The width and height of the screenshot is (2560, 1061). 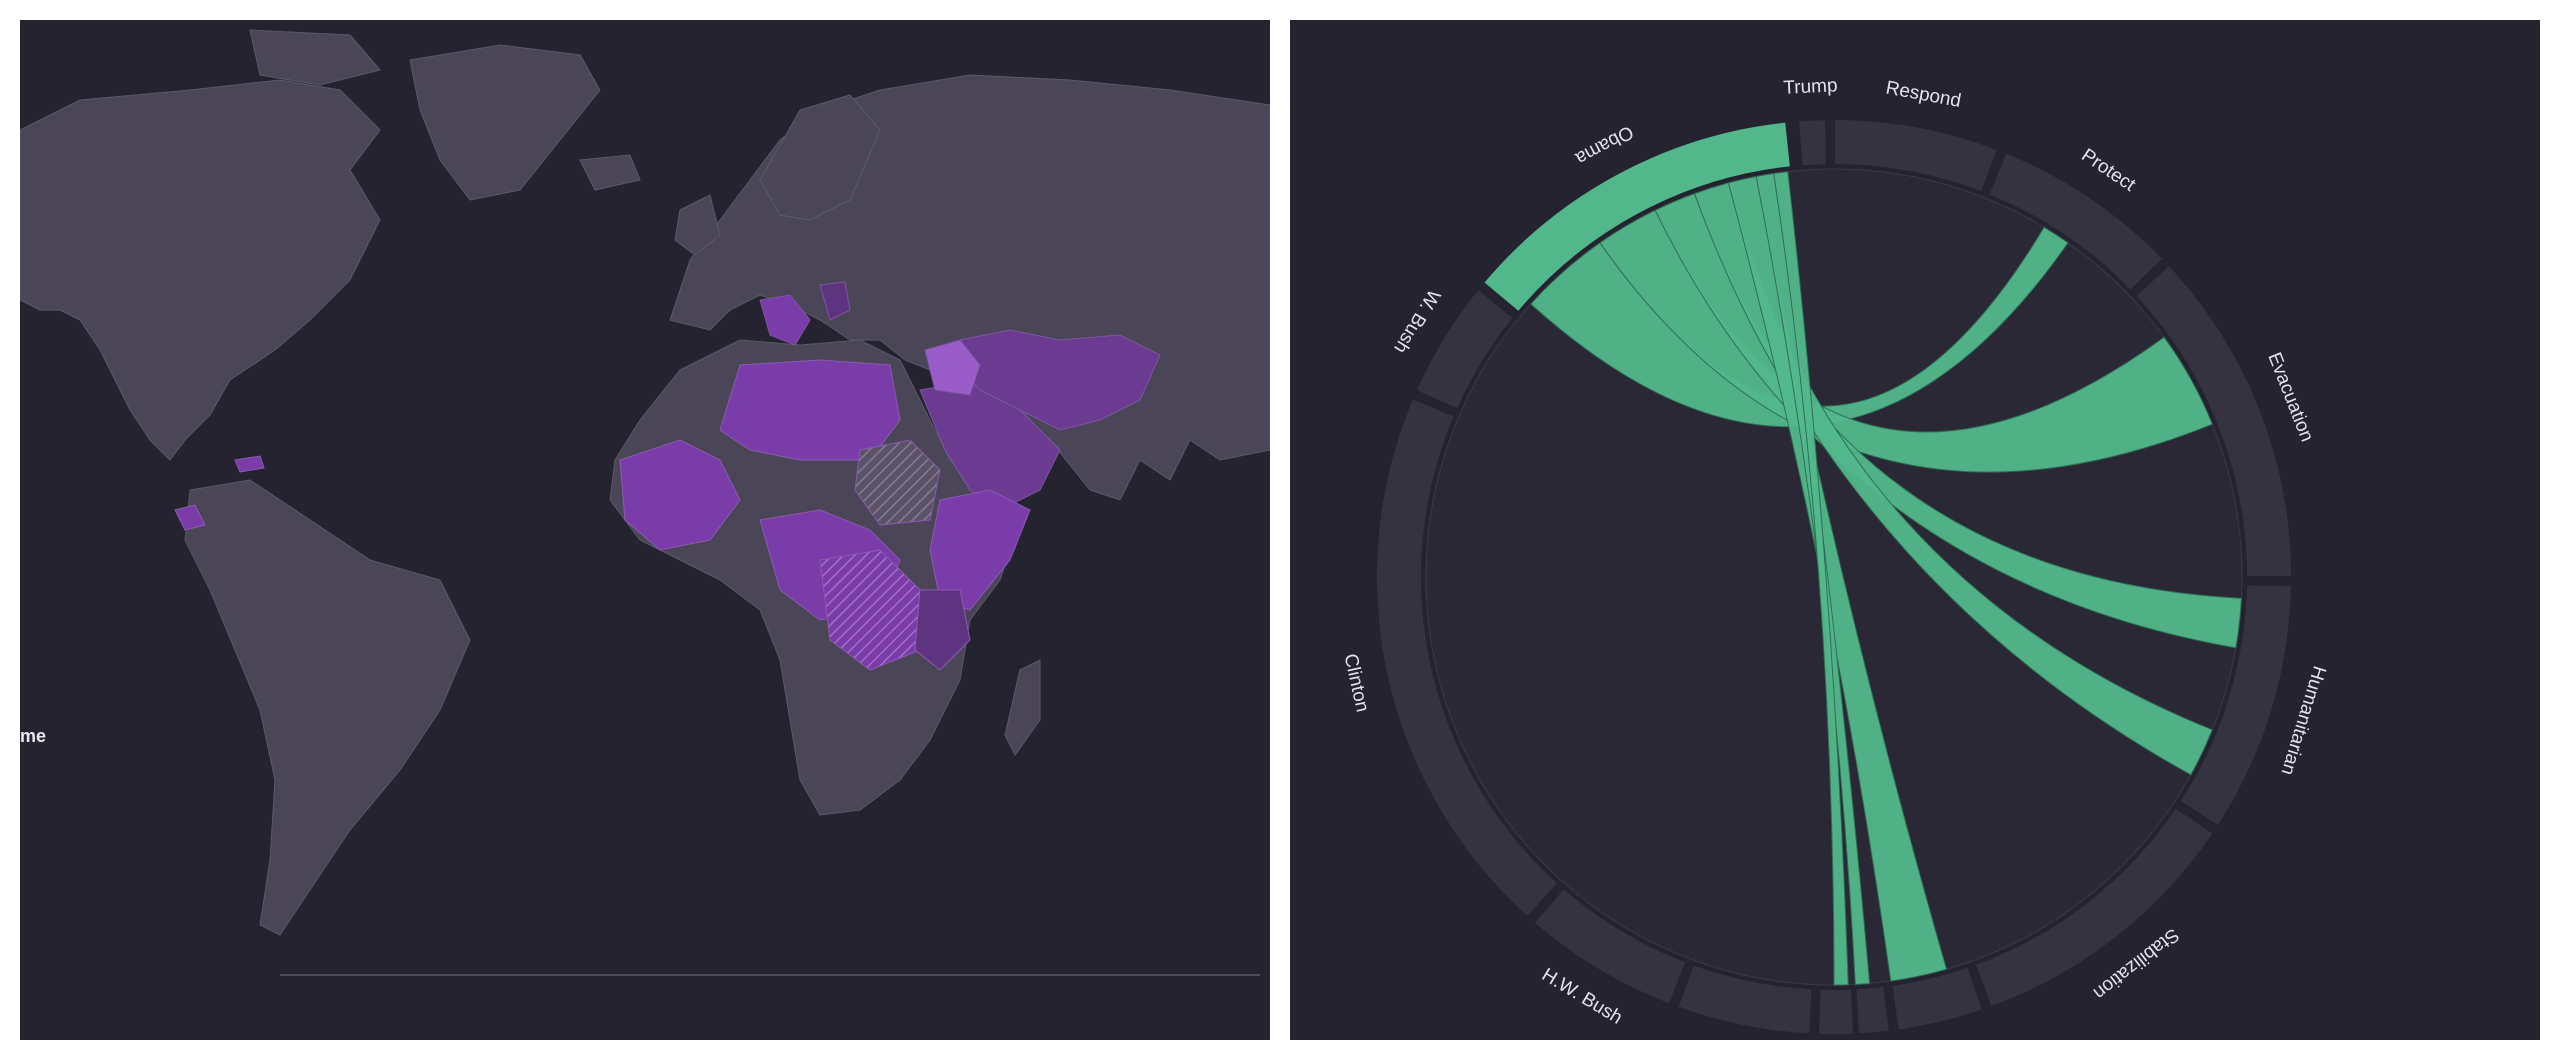 What do you see at coordinates (1810, 87) in the screenshot?
I see `chord-label-trump: Trump` at bounding box center [1810, 87].